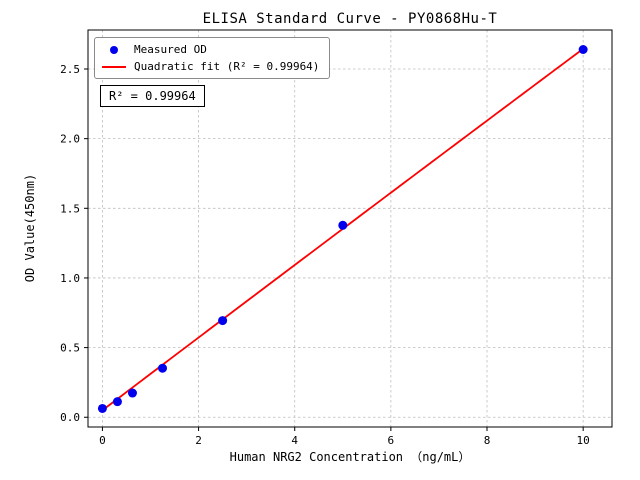 The width and height of the screenshot is (640, 480). Describe the element at coordinates (294, 440) in the screenshot. I see `x-tick-label: 4` at that location.